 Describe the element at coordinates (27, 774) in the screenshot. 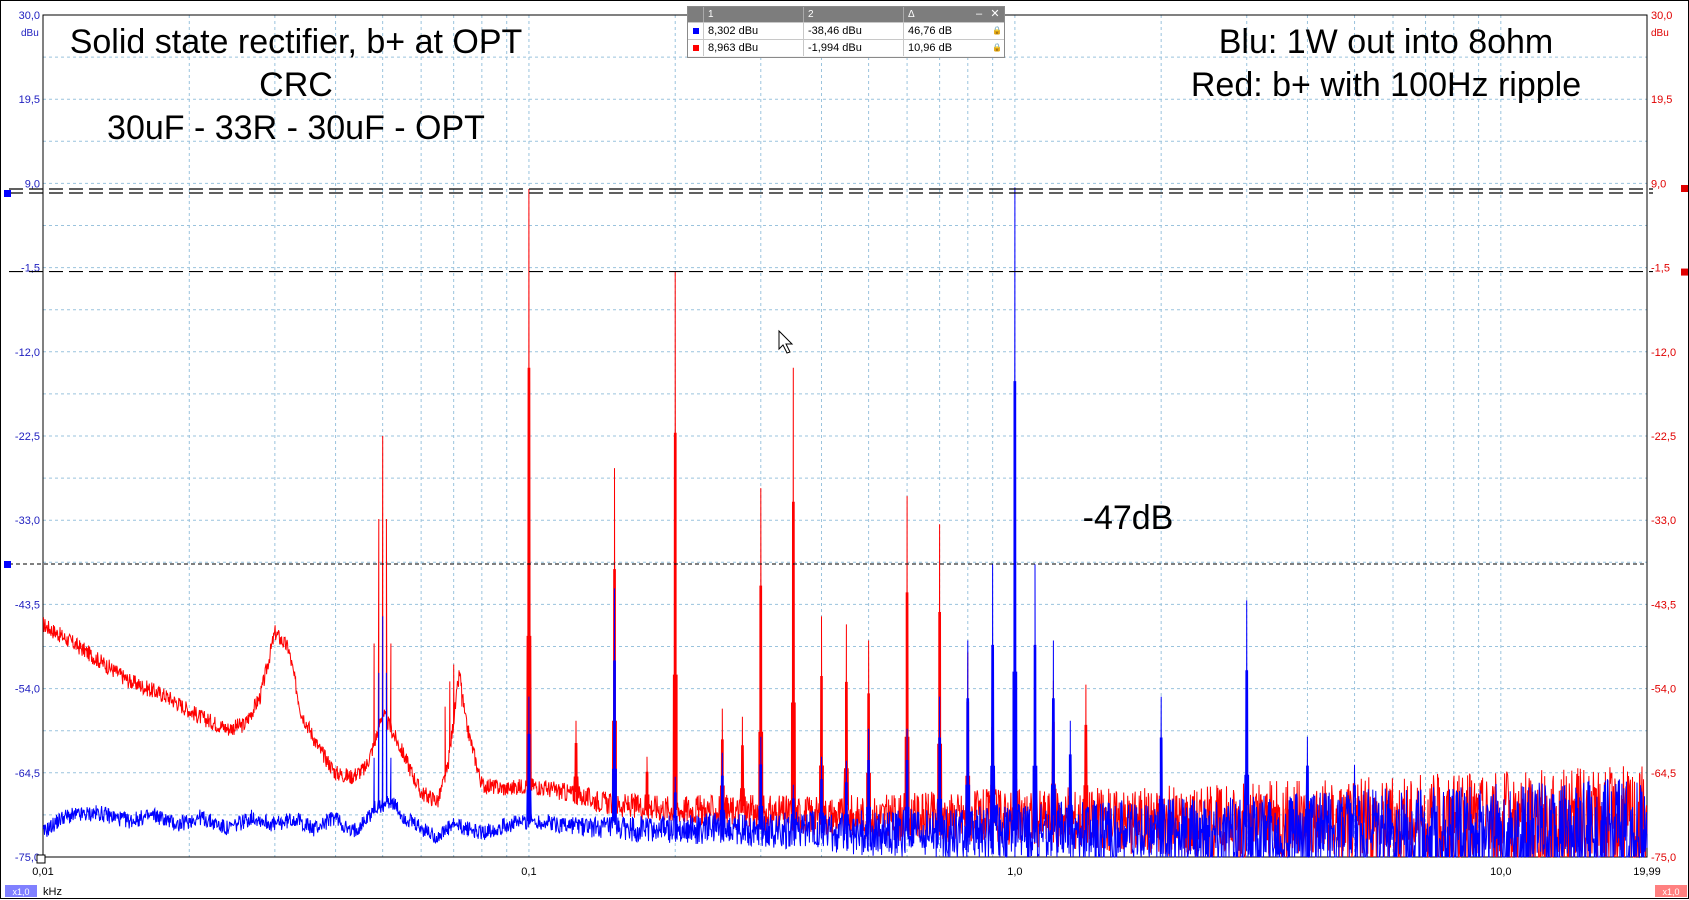

I see `y-tick-label-left: -64,5` at that location.